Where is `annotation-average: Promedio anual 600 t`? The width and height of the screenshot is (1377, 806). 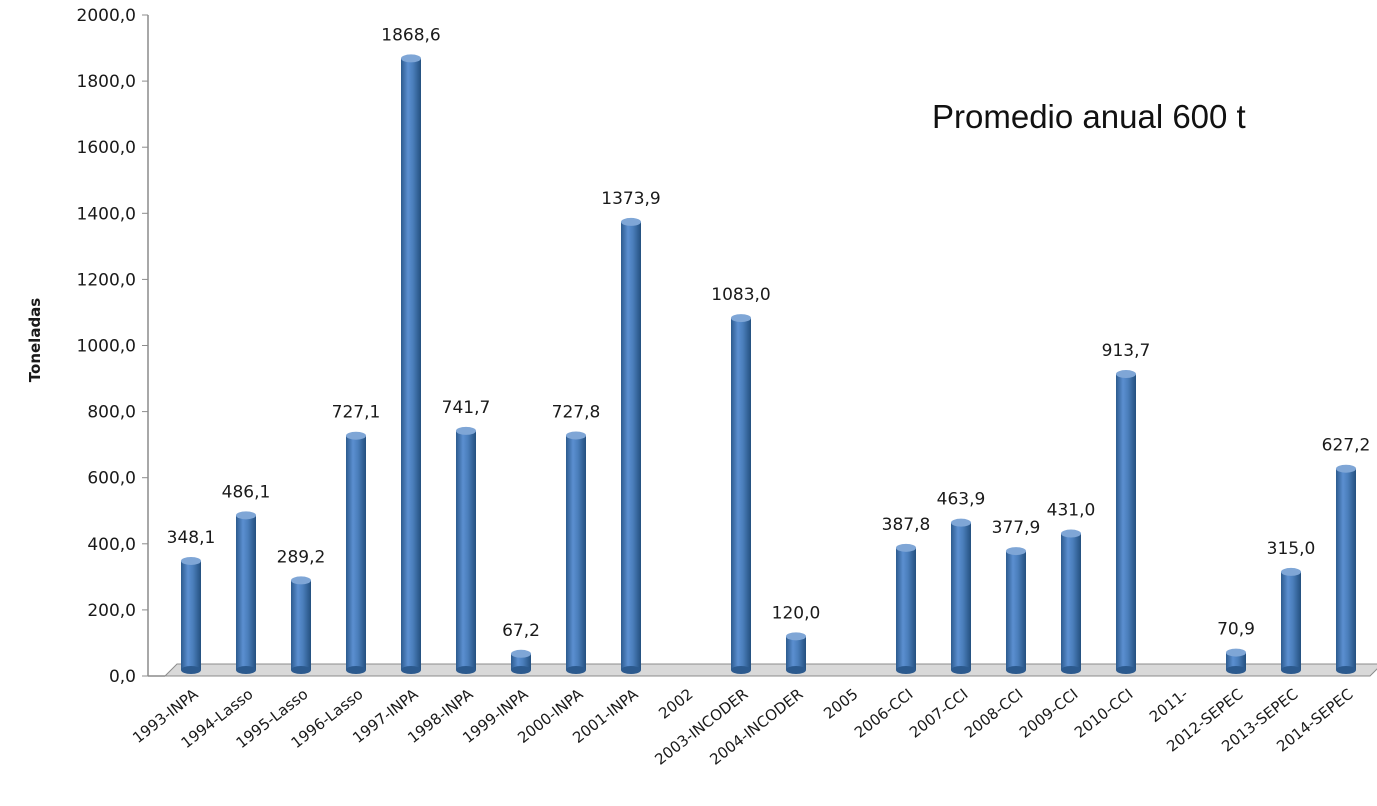
annotation-average: Promedio anual 600 t is located at coordinates (1089, 116).